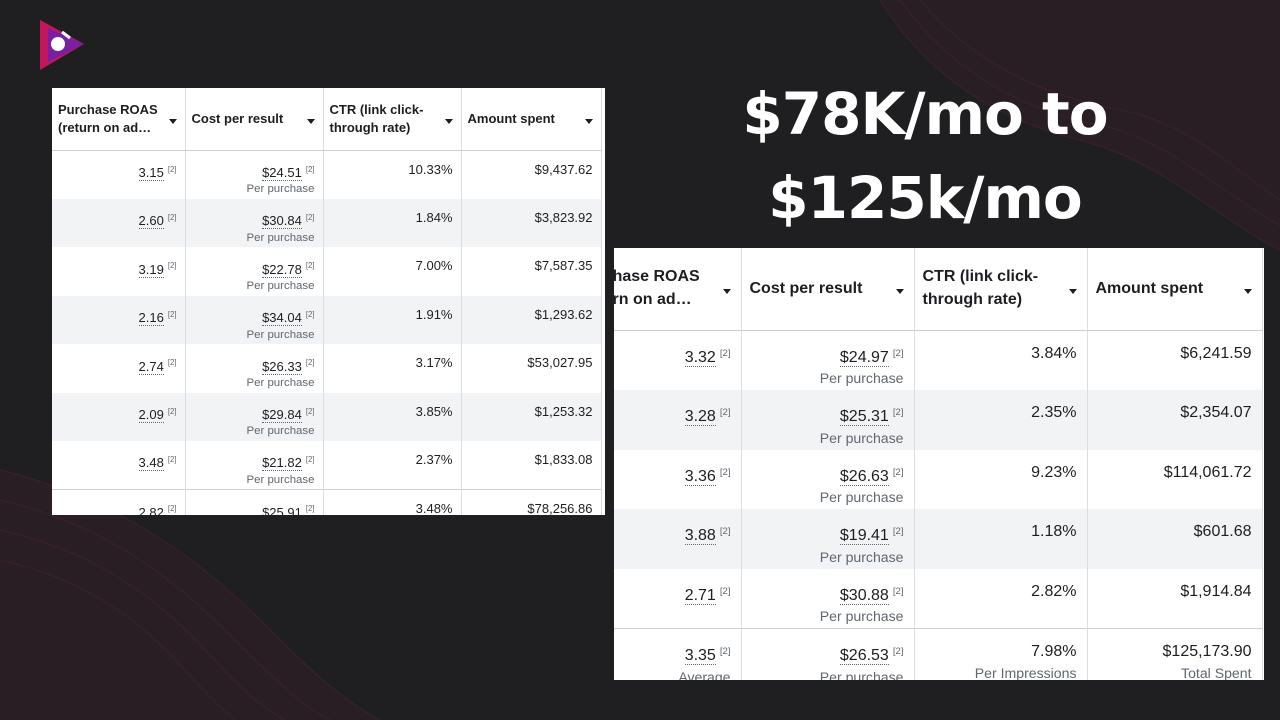 This screenshot has width=1280, height=720. I want to click on cell-value-line: $26.53 [2], so click(828, 654).